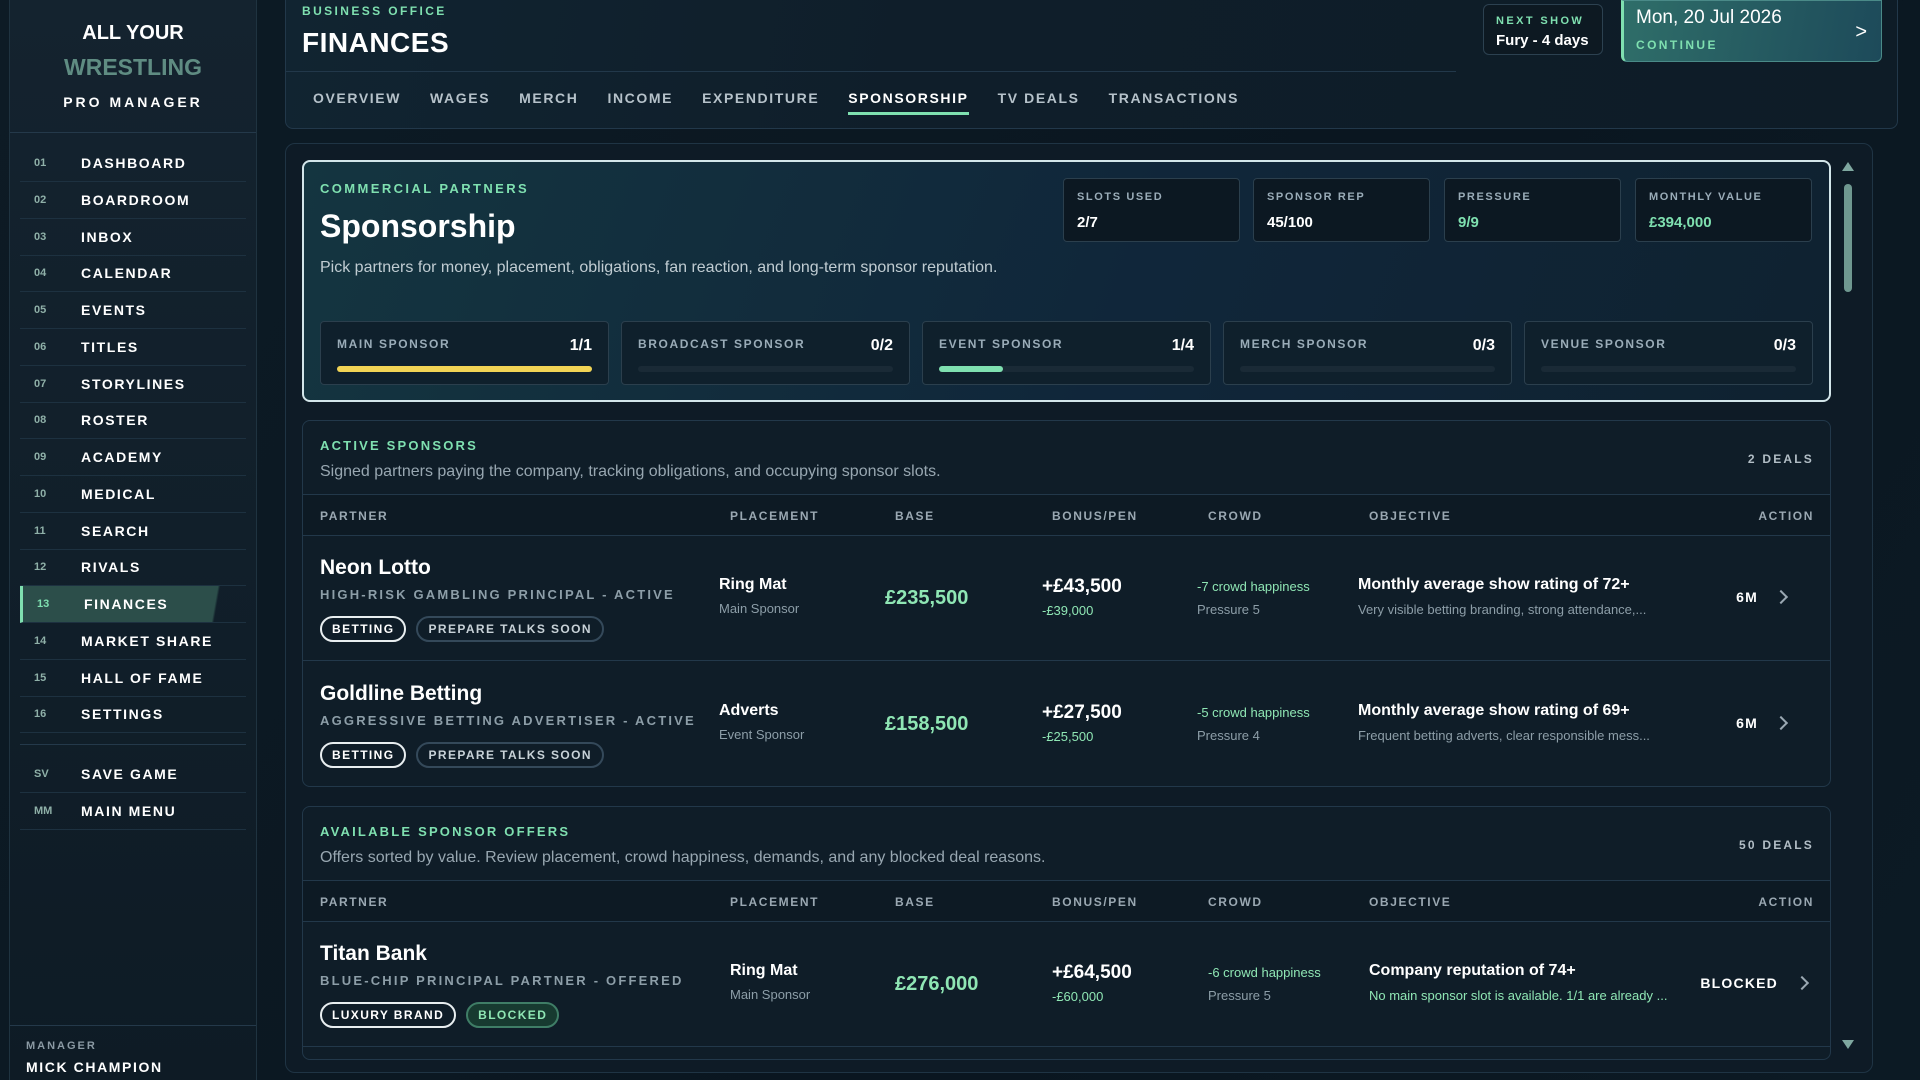 This screenshot has height=1080, width=1920. I want to click on continue-button: Mon, 20 Jul 2026 CONTINUE >, so click(1751, 31).